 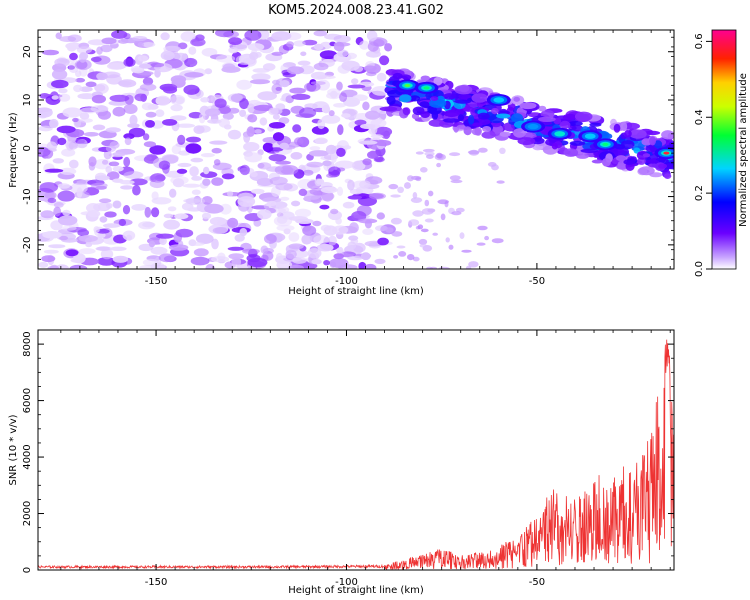 I want to click on y-tick-label: 8000, so click(x=27, y=343).